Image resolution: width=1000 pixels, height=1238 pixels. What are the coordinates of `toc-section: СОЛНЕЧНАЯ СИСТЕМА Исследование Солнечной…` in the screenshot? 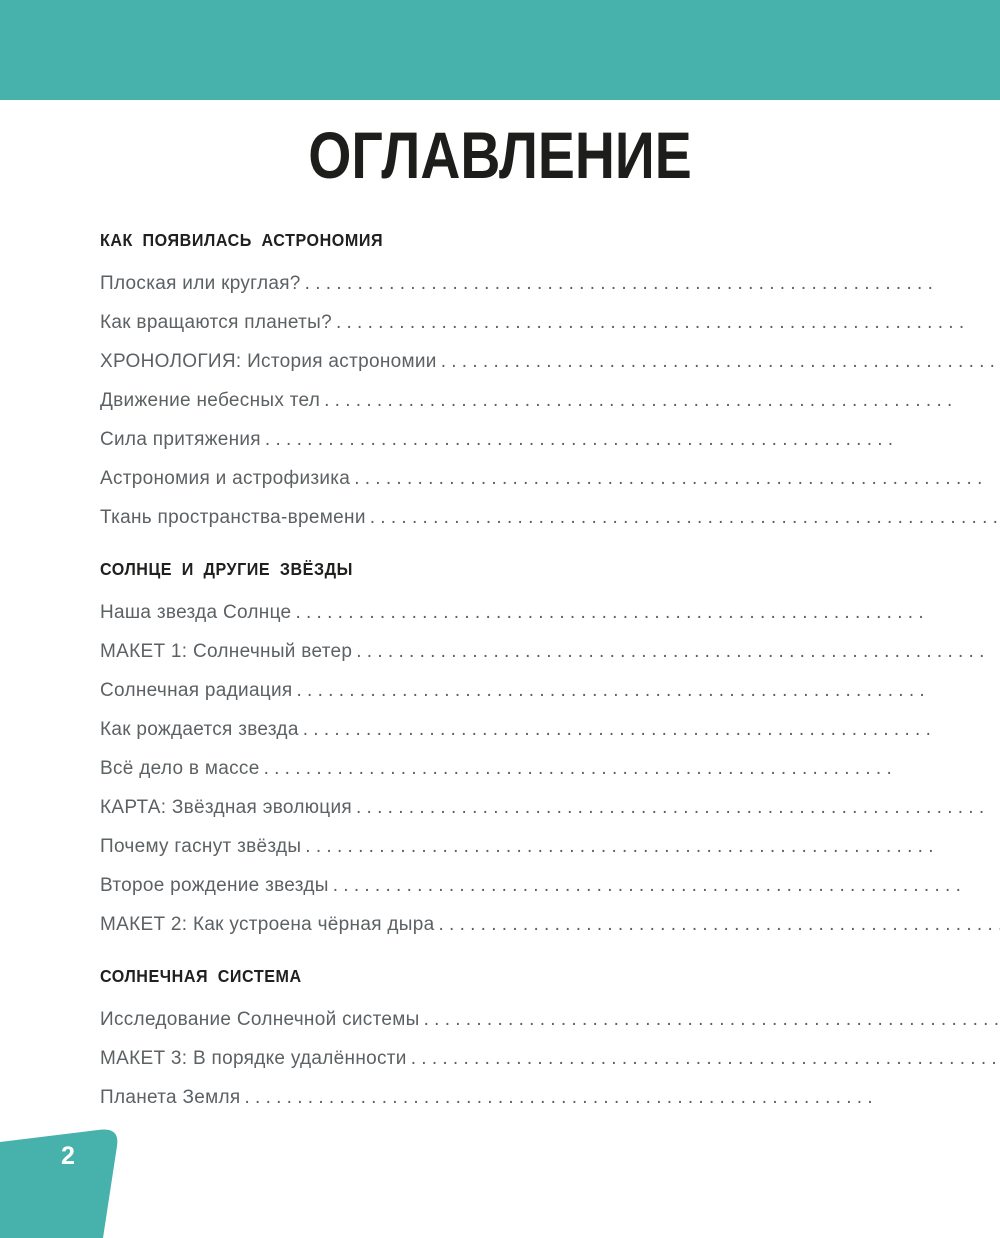 It's located at (550, 1037).